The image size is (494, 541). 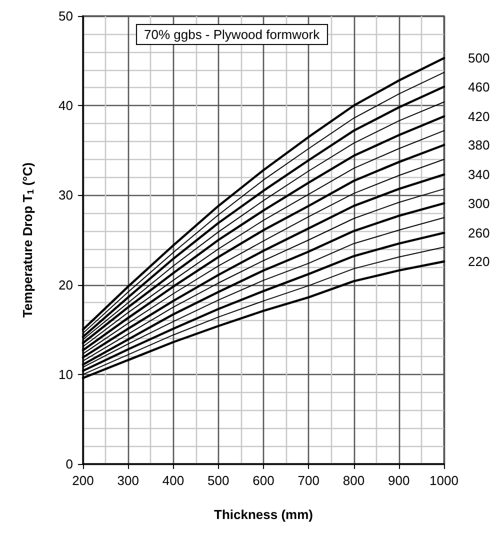 I want to click on x-tick-label: 900, so click(x=399, y=480).